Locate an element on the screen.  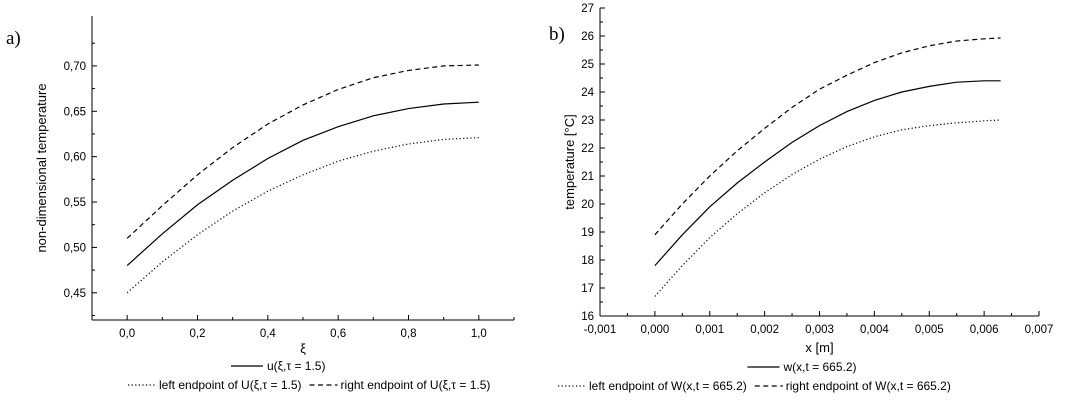
y-tick-label: 25 is located at coordinates (587, 65).